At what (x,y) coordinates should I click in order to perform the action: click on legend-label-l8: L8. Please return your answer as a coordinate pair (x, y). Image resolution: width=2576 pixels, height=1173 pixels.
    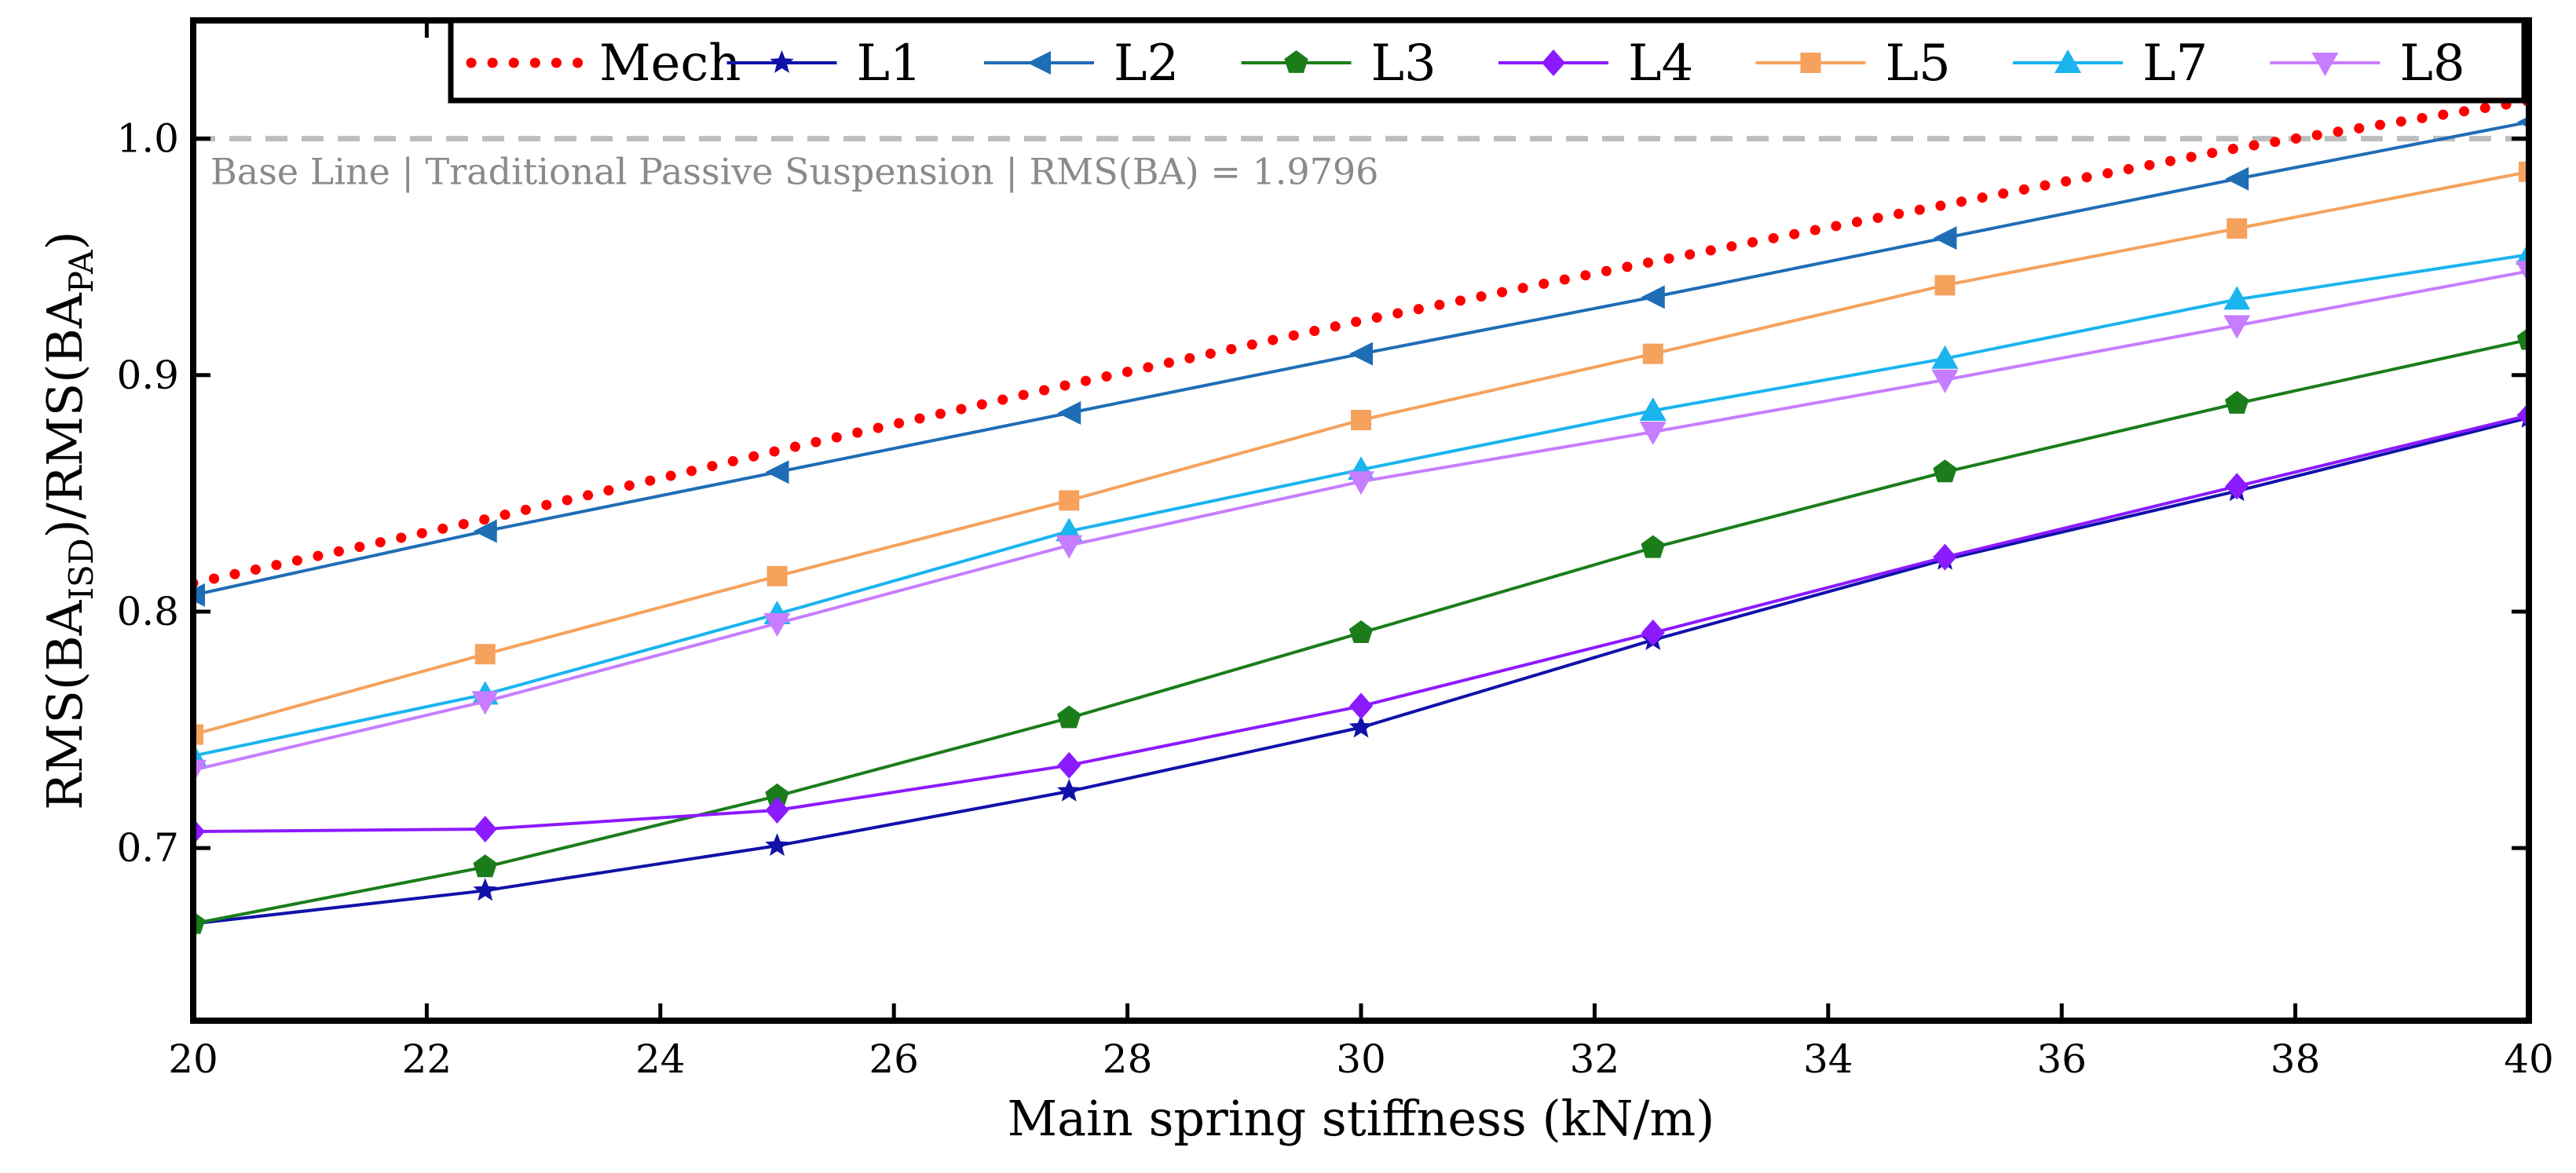
    Looking at the image, I should click on (2433, 64).